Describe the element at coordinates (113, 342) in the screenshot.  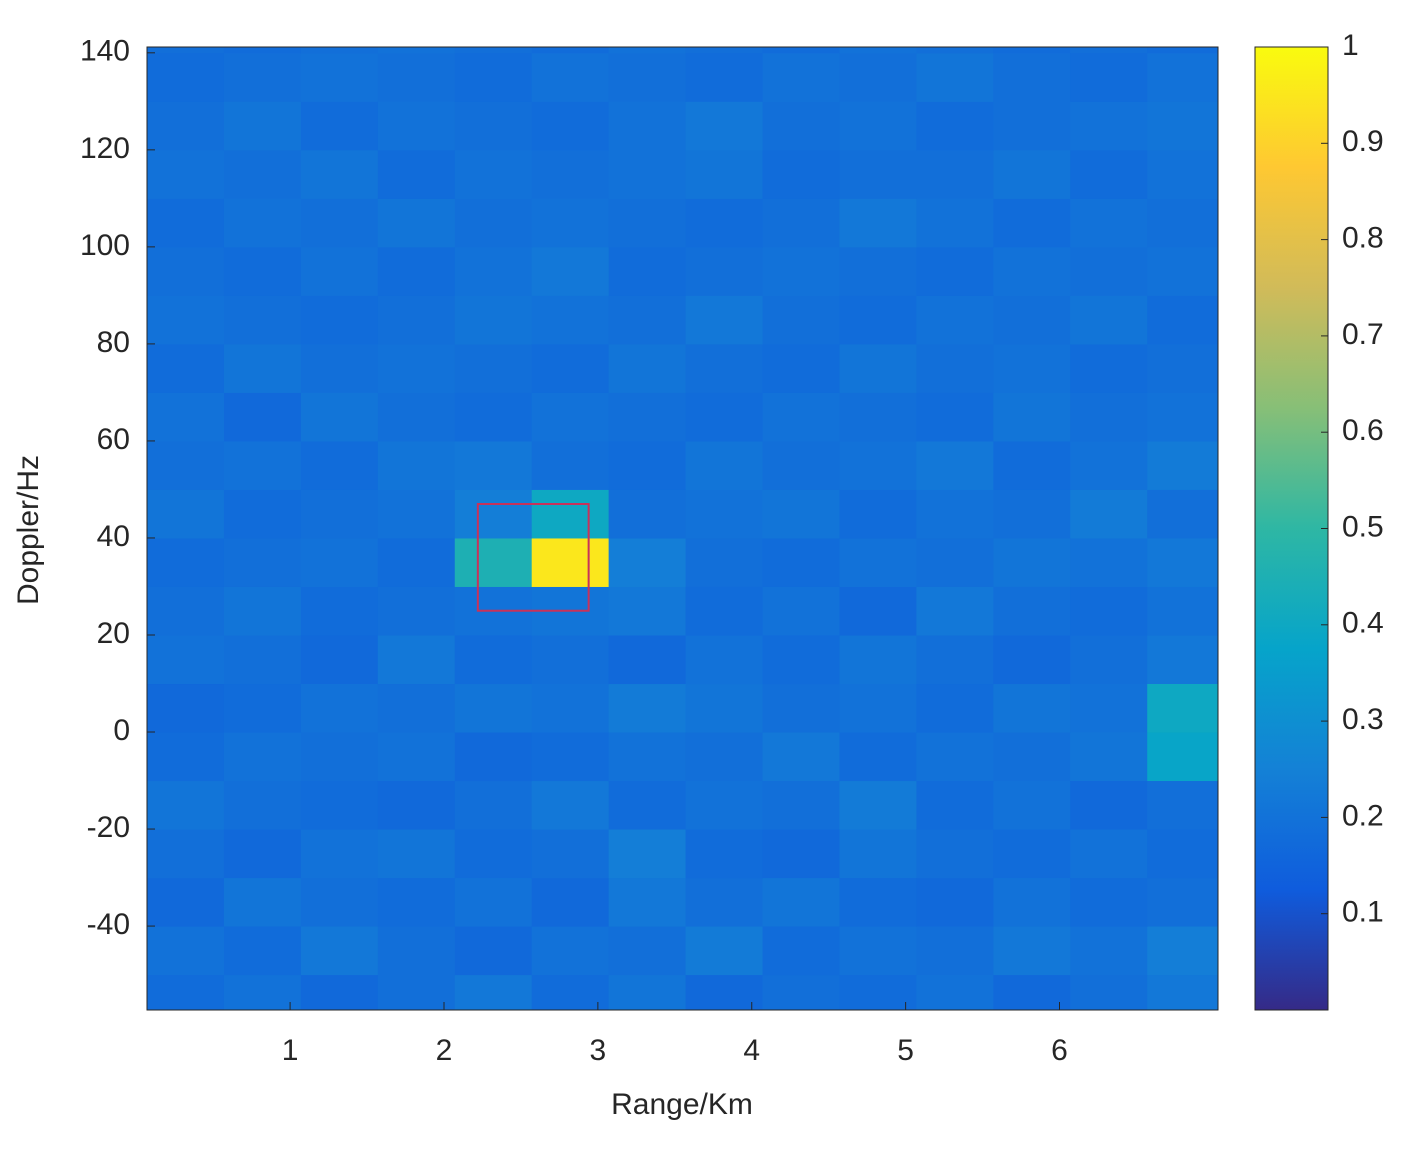
I see `y-tick-label: 80` at that location.